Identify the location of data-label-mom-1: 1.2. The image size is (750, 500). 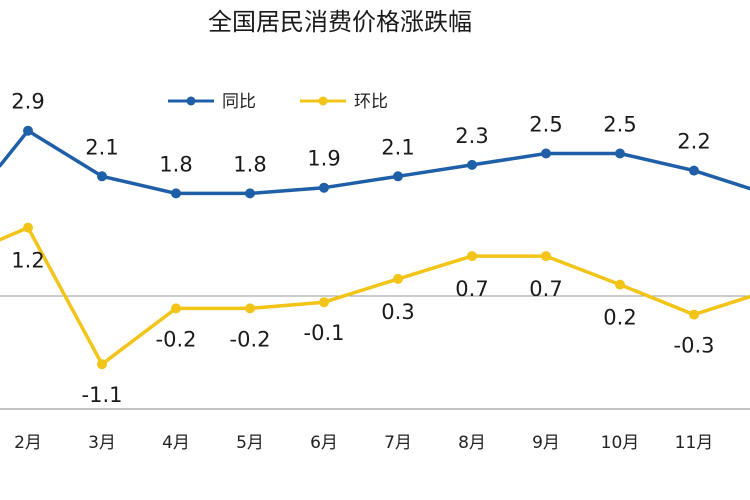
(27, 261).